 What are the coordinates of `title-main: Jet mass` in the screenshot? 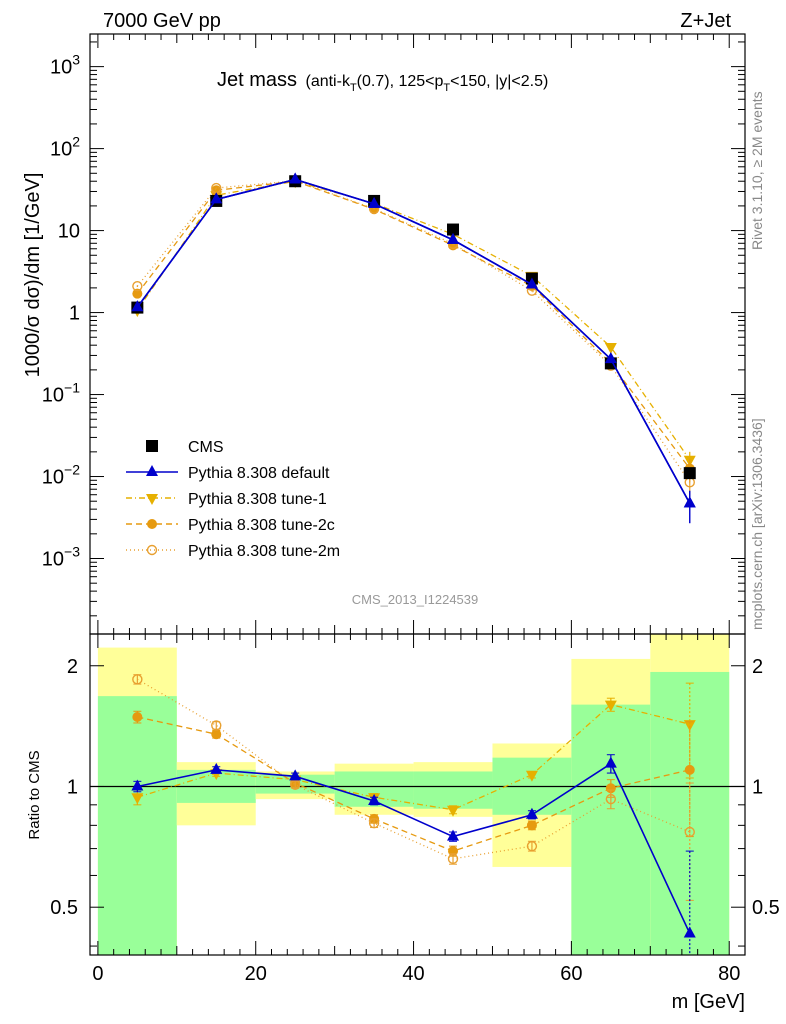 It's located at (257, 80).